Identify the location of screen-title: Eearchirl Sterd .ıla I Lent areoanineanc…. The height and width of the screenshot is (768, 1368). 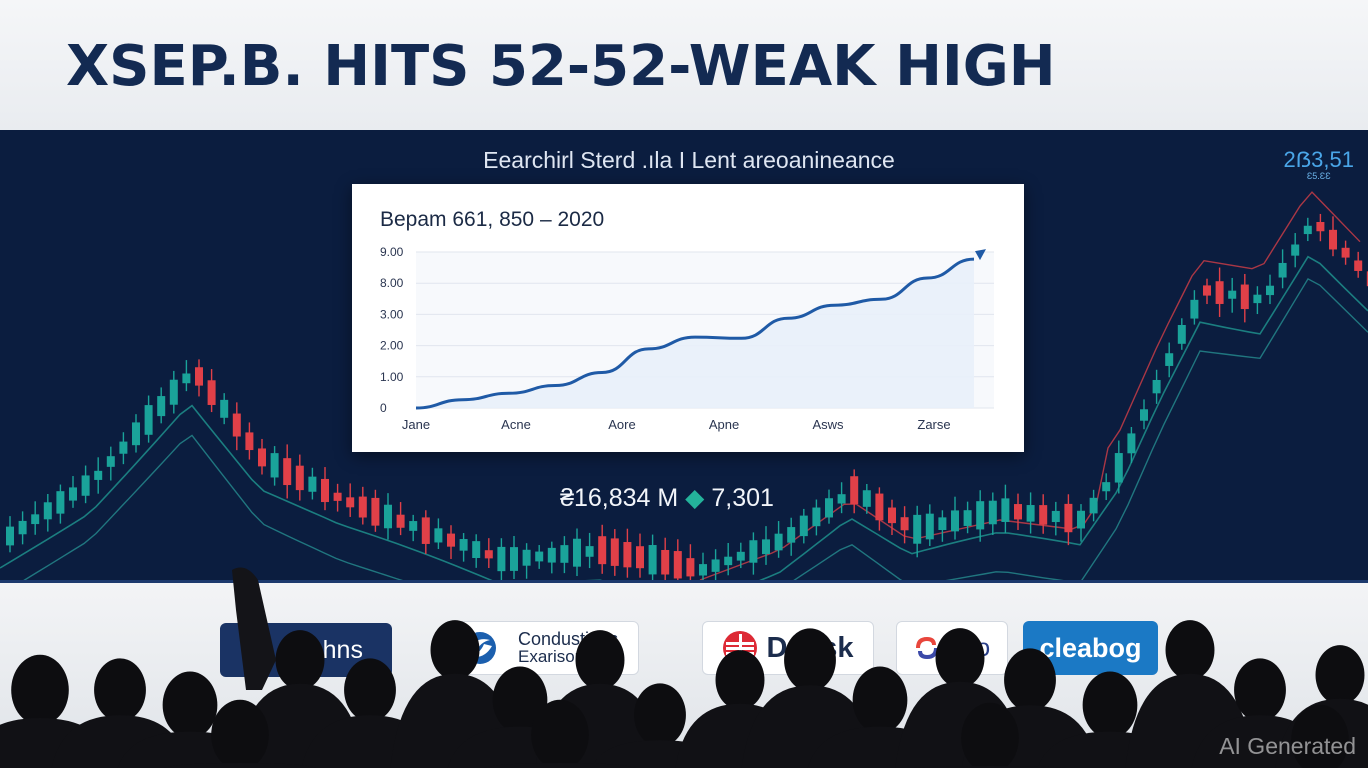
(689, 160).